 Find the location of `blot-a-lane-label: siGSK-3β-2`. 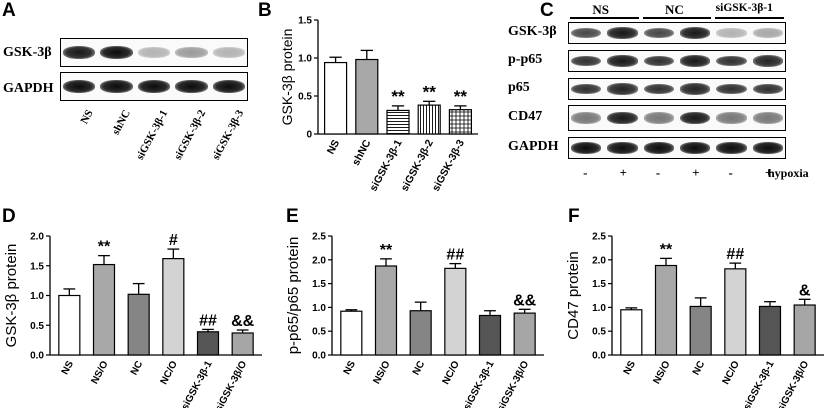

blot-a-lane-label: siGSK-3β-2 is located at coordinates (190, 135).